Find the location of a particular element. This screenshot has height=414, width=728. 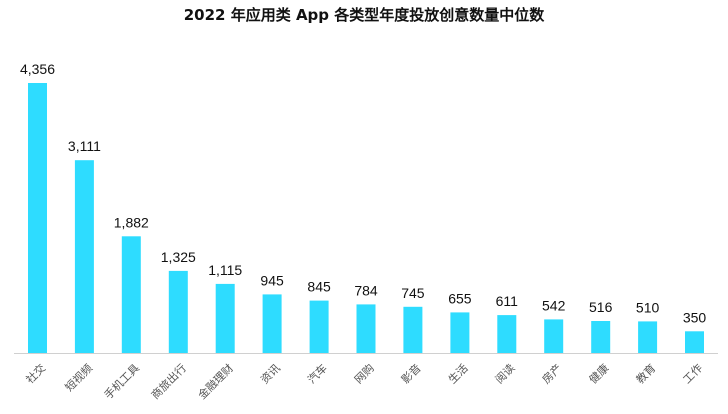

value-label-1: 3,111 is located at coordinates (84, 146).